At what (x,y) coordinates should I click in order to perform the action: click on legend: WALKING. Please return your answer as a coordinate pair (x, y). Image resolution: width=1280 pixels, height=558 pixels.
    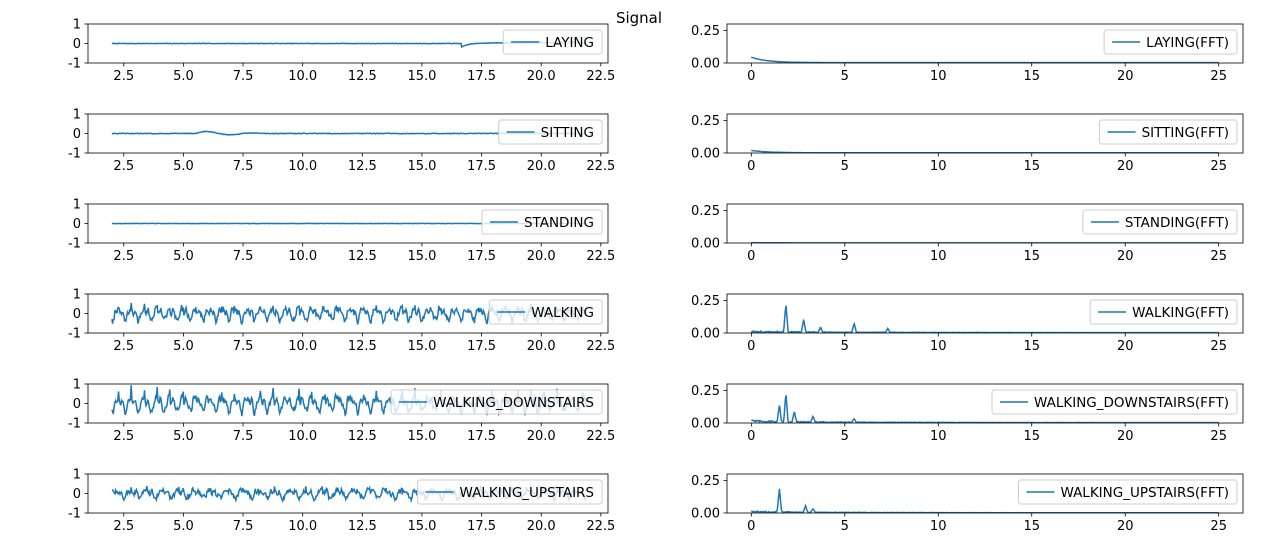
    Looking at the image, I should click on (545, 312).